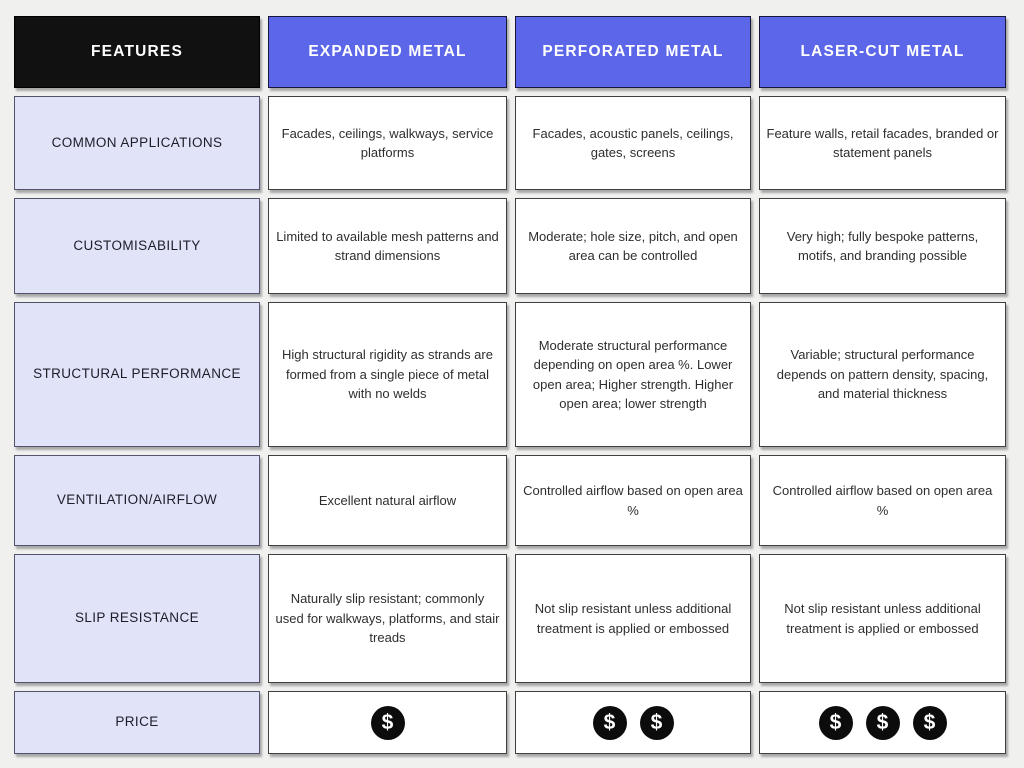  I want to click on feature-label: STRUCTURAL PERFORMANCE, so click(137, 374).